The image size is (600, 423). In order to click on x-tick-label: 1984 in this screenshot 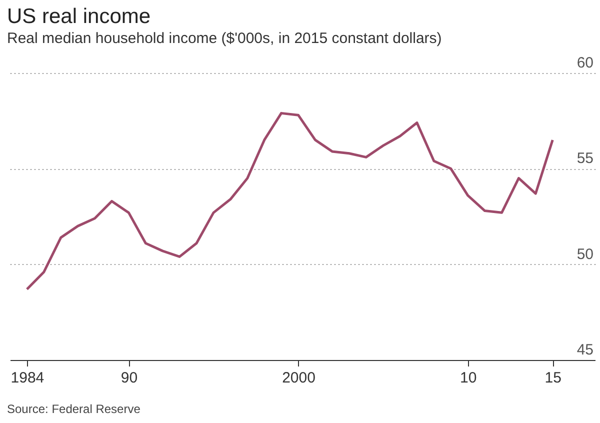, I will do `click(27, 378)`.